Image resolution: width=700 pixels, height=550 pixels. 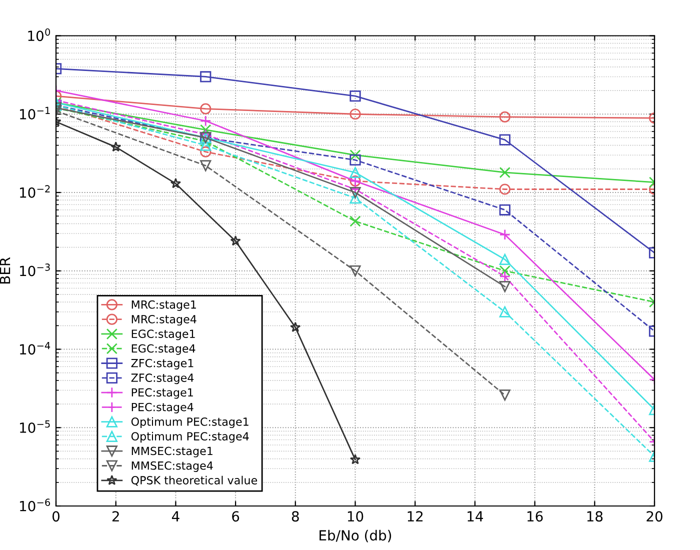 What do you see at coordinates (190, 437) in the screenshot?
I see `legend-label: Optimum PEC:stage4` at bounding box center [190, 437].